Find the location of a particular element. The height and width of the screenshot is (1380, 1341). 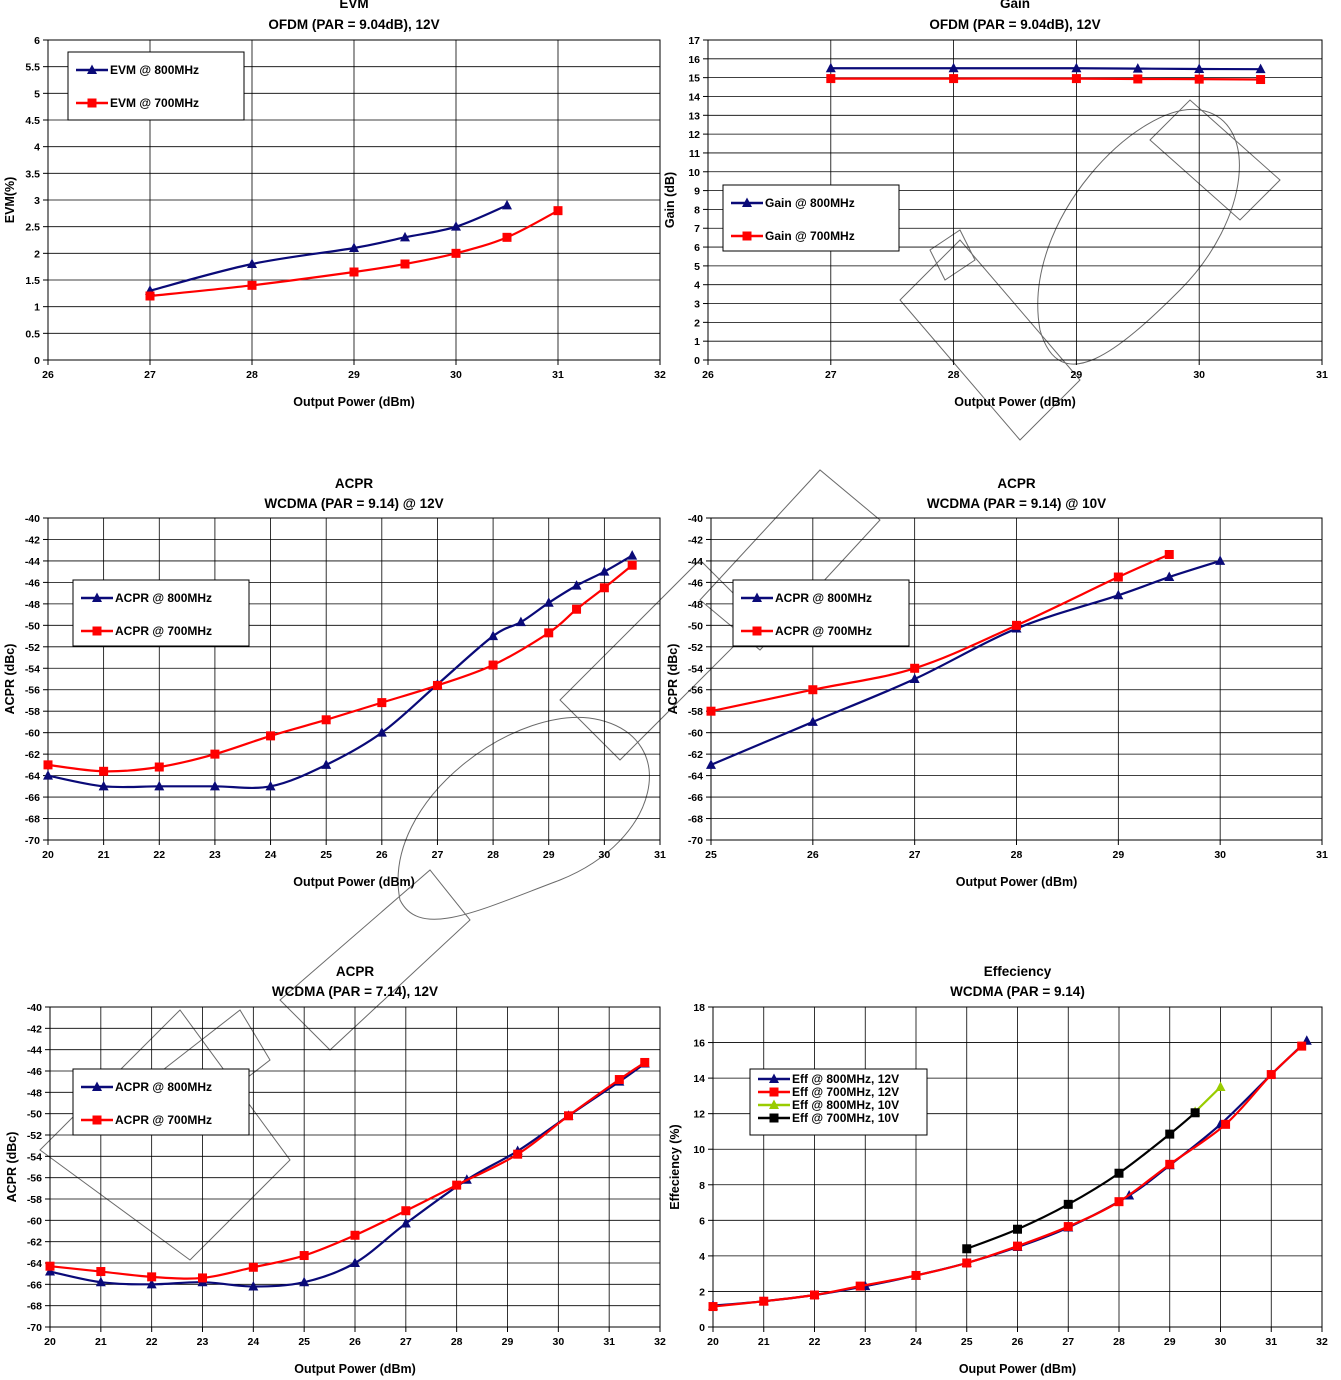

y-tick-label: 0 is located at coordinates (697, 361).